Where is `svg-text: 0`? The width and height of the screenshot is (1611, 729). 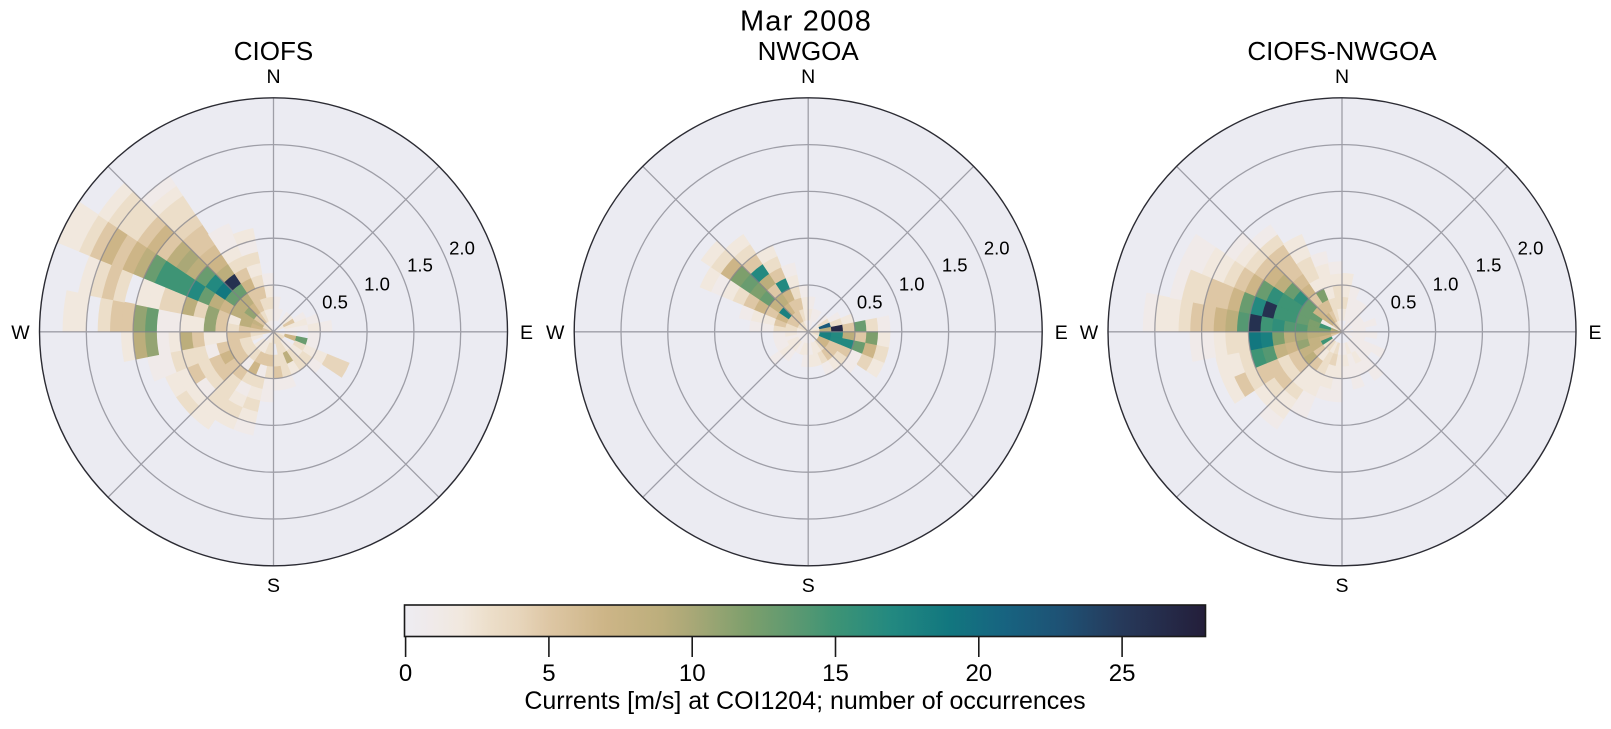
svg-text: 0 is located at coordinates (405, 673).